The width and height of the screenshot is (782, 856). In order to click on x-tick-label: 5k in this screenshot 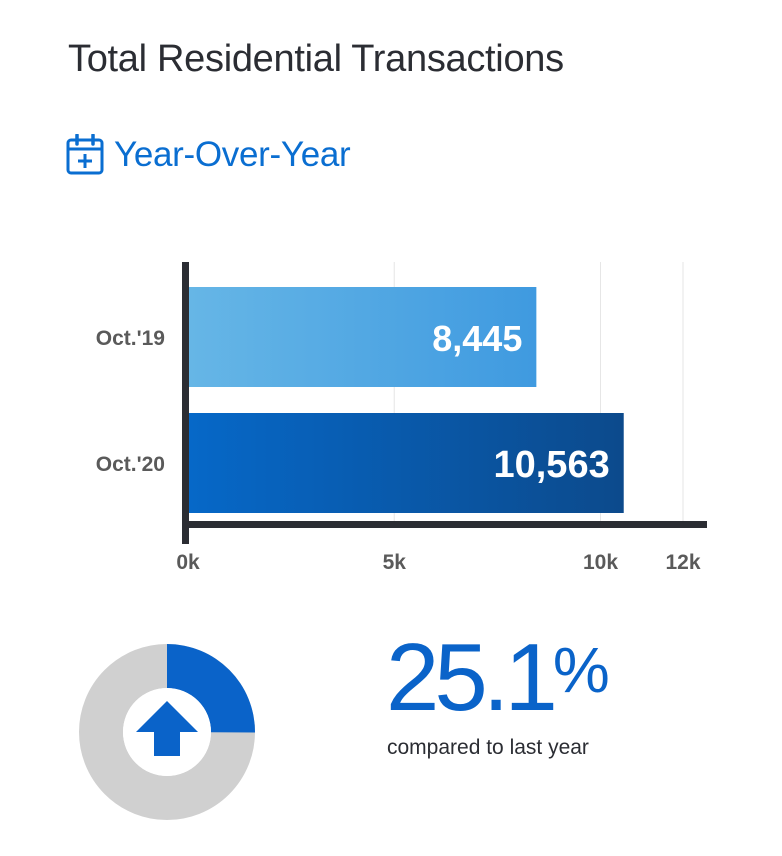, I will do `click(395, 562)`.